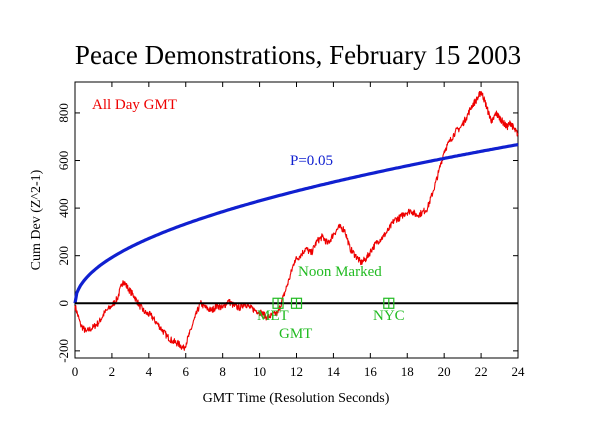 Image resolution: width=596 pixels, height=427 pixels. What do you see at coordinates (407, 371) in the screenshot?
I see `x-tick-label: 18` at bounding box center [407, 371].